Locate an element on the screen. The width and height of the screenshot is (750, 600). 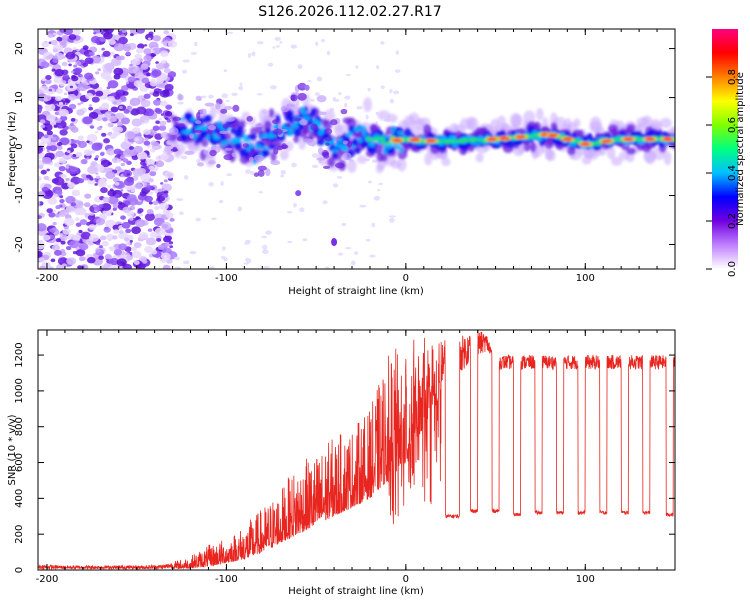
snr-y-label: SNR (10 * v/v) is located at coordinates (12, 449).